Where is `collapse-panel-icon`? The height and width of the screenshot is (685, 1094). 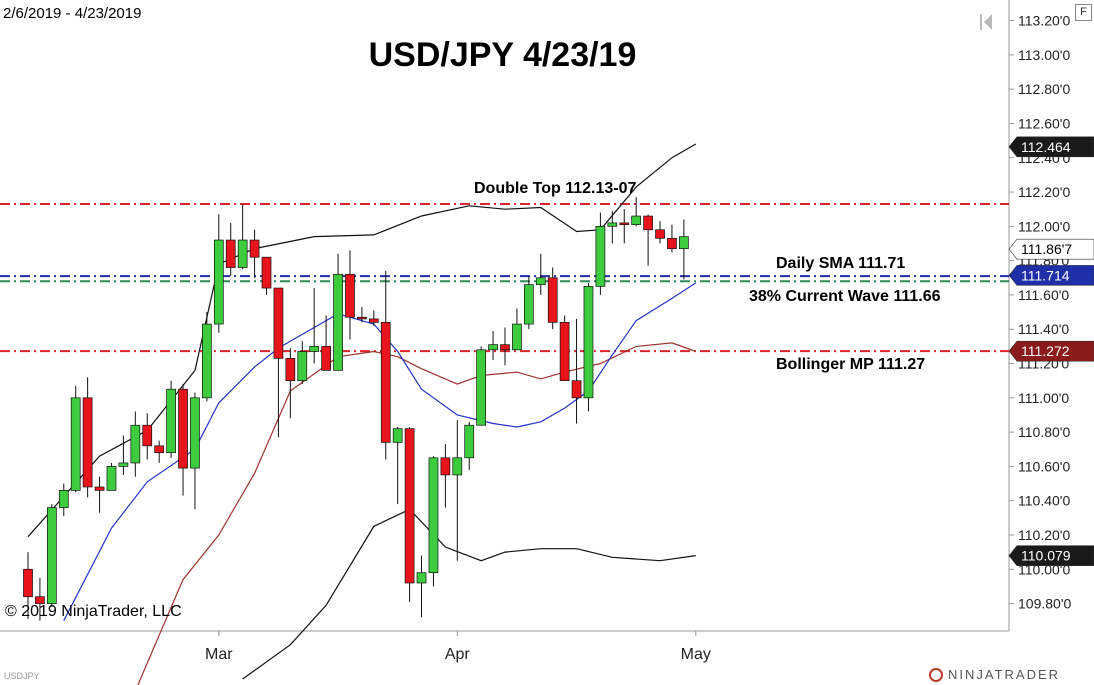
collapse-panel-icon is located at coordinates (986, 22).